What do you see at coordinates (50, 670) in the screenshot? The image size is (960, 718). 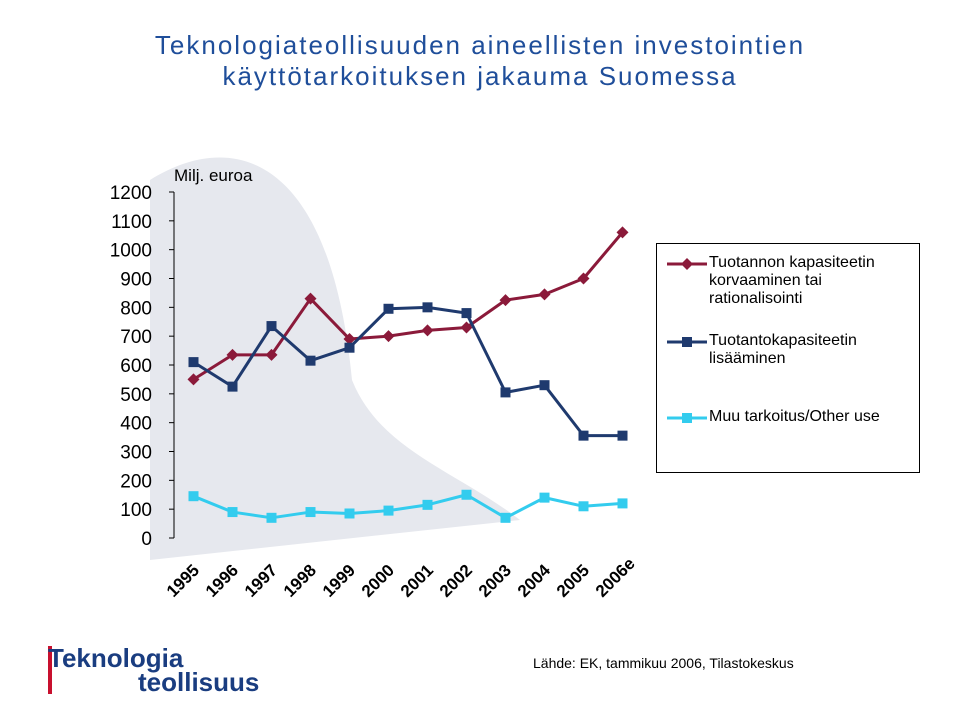 I see `logo-accent-bar` at bounding box center [50, 670].